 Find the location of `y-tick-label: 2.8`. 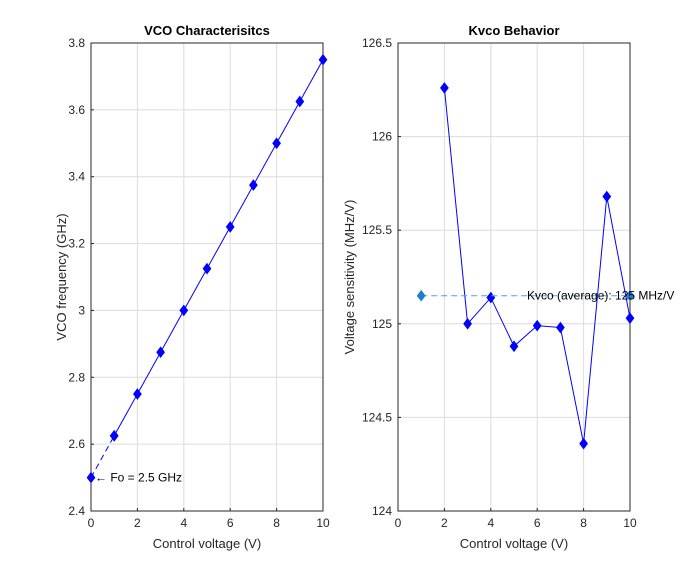

y-tick-label: 2.8 is located at coordinates (76, 377).